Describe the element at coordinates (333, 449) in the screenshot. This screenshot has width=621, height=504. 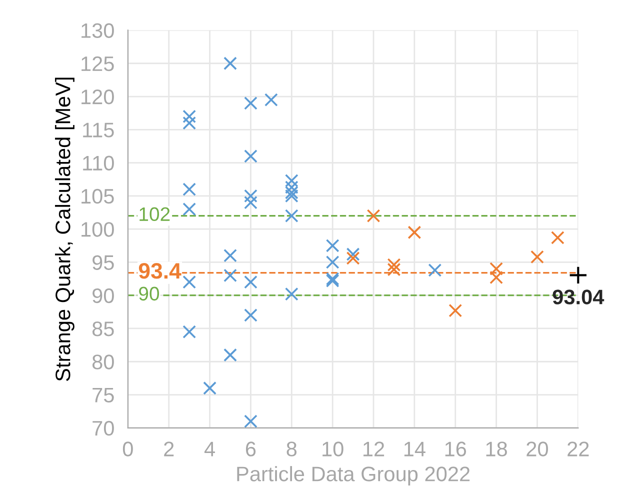
I see `x-tick-label: 10` at that location.